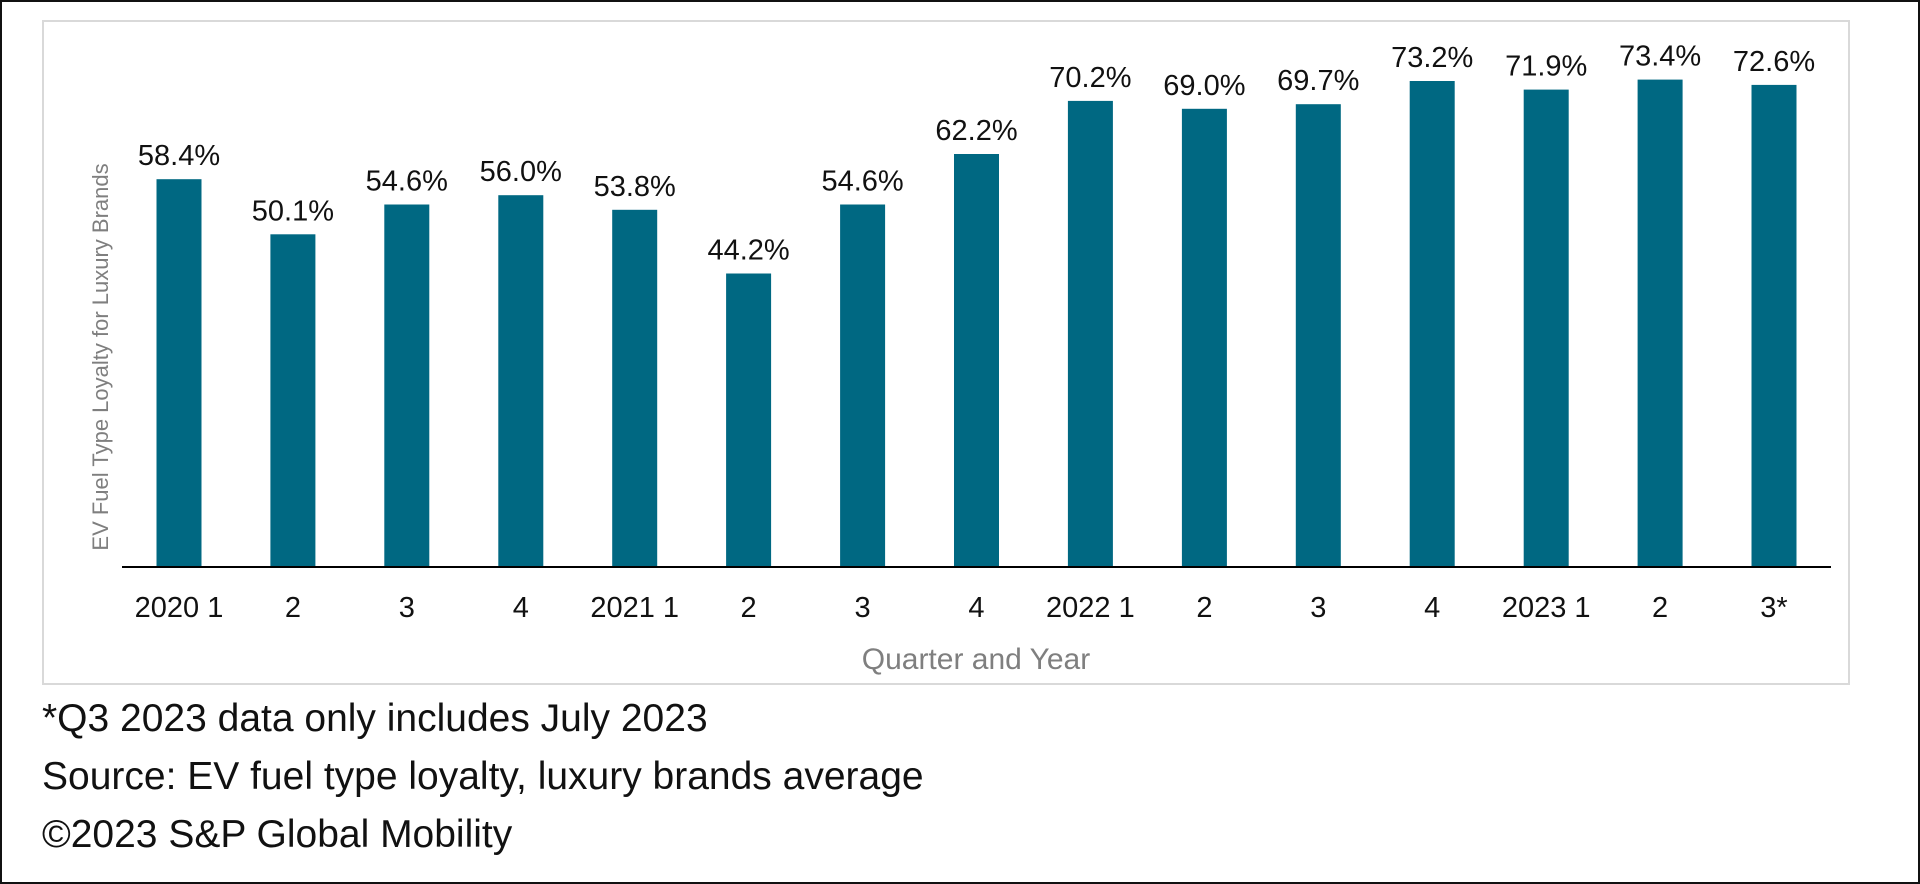  What do you see at coordinates (1660, 57) in the screenshot?
I see `data-label-13: 73.4%` at bounding box center [1660, 57].